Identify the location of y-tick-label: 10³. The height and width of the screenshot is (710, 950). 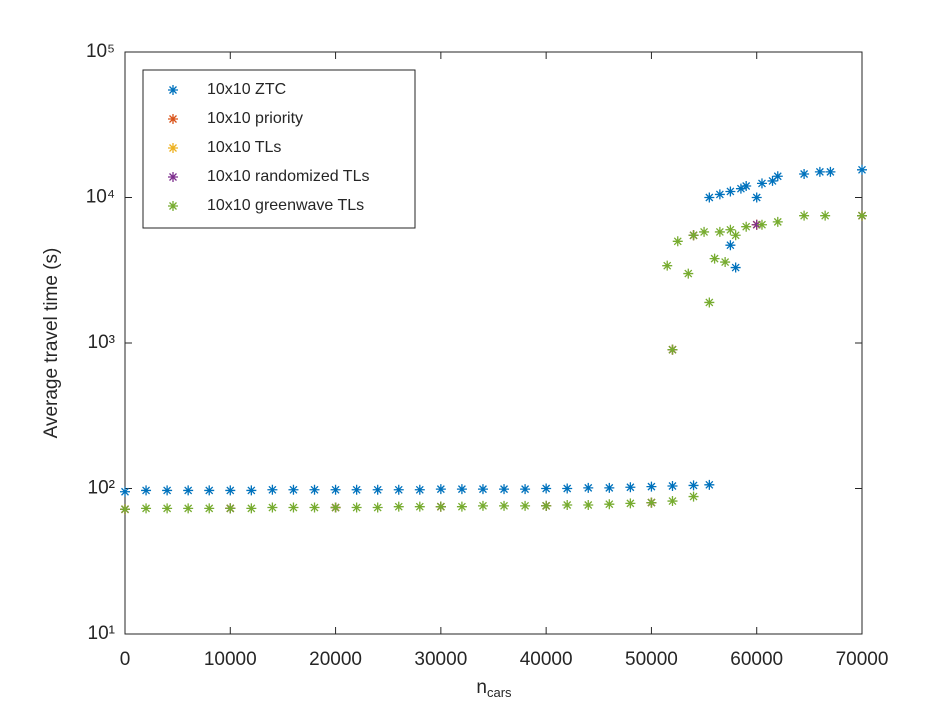
(101, 342).